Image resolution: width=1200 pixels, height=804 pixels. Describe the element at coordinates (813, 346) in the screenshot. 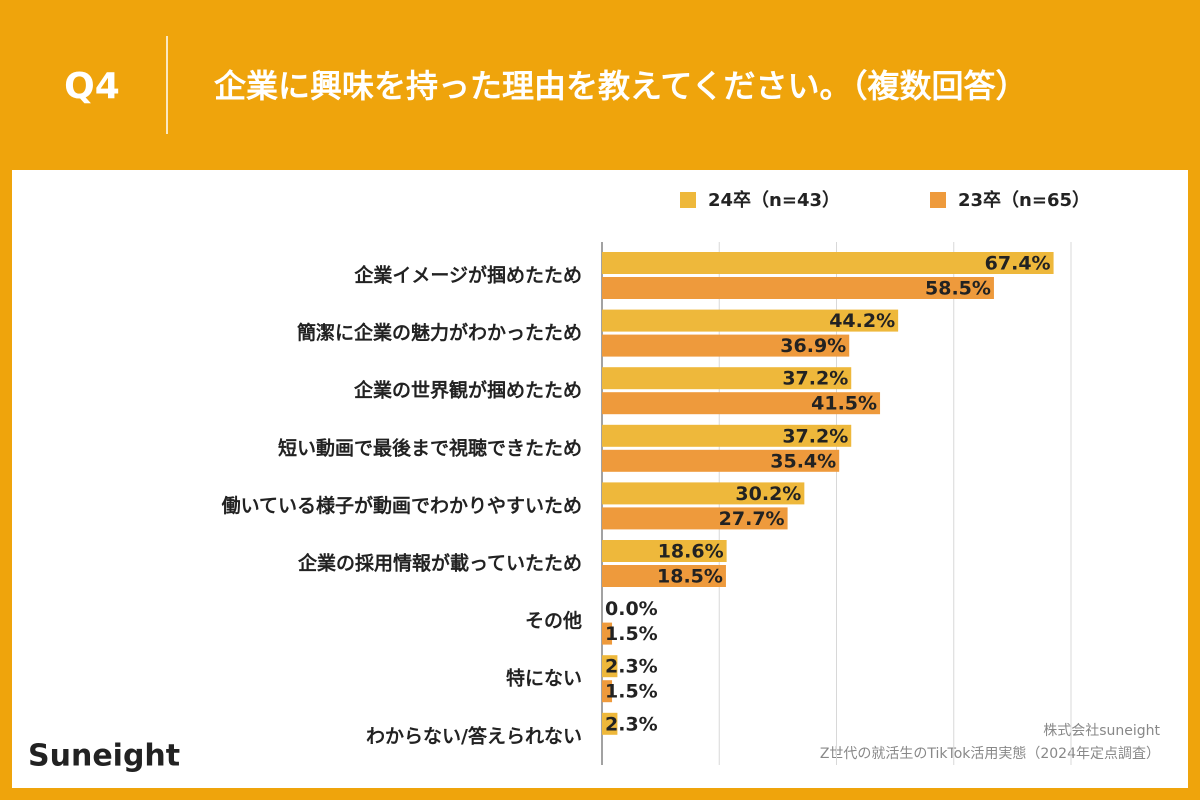

I see `value-label: 36.9%` at that location.